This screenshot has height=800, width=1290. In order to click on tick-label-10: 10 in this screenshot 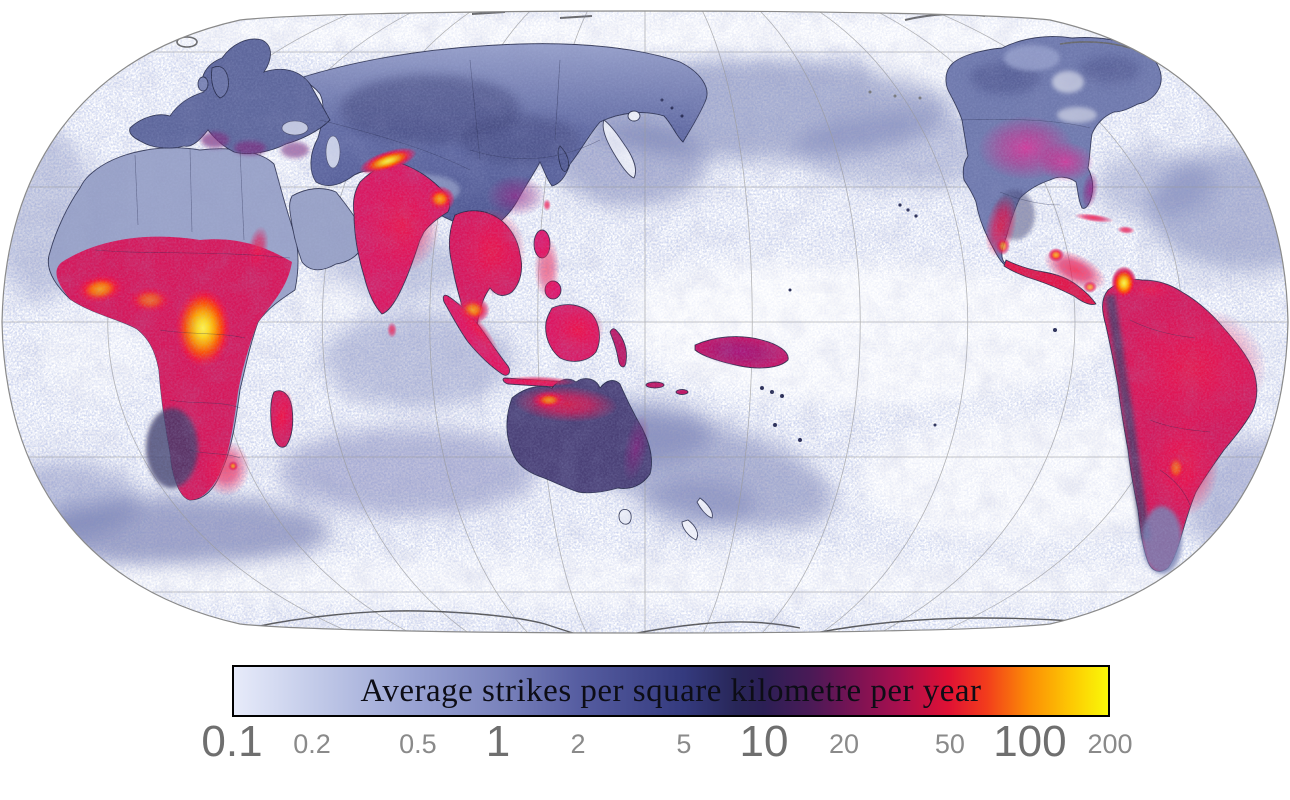, I will do `click(764, 741)`.